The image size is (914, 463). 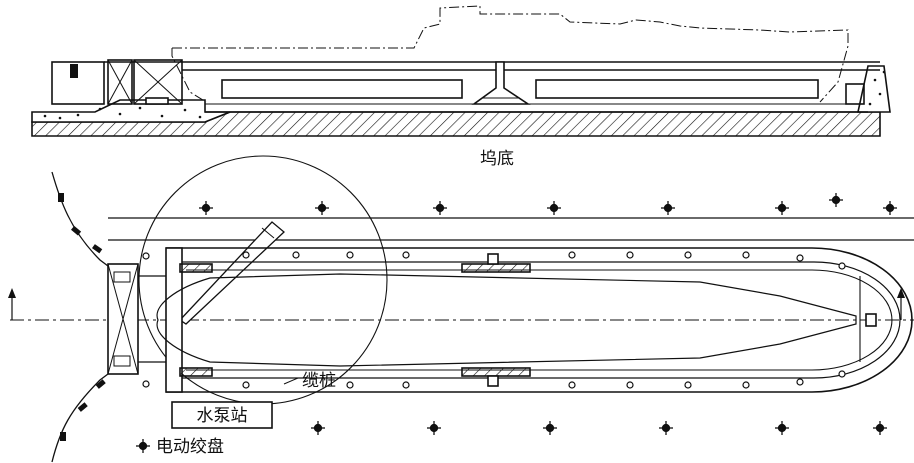 I want to click on winch-legend-symbol, so click(x=143, y=446).